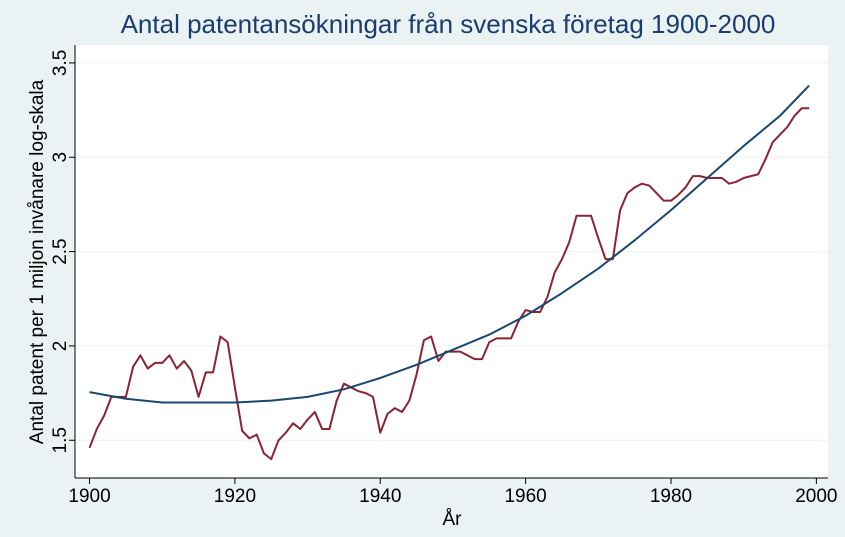  Describe the element at coordinates (235, 496) in the screenshot. I see `x-tick-label: 1920` at that location.